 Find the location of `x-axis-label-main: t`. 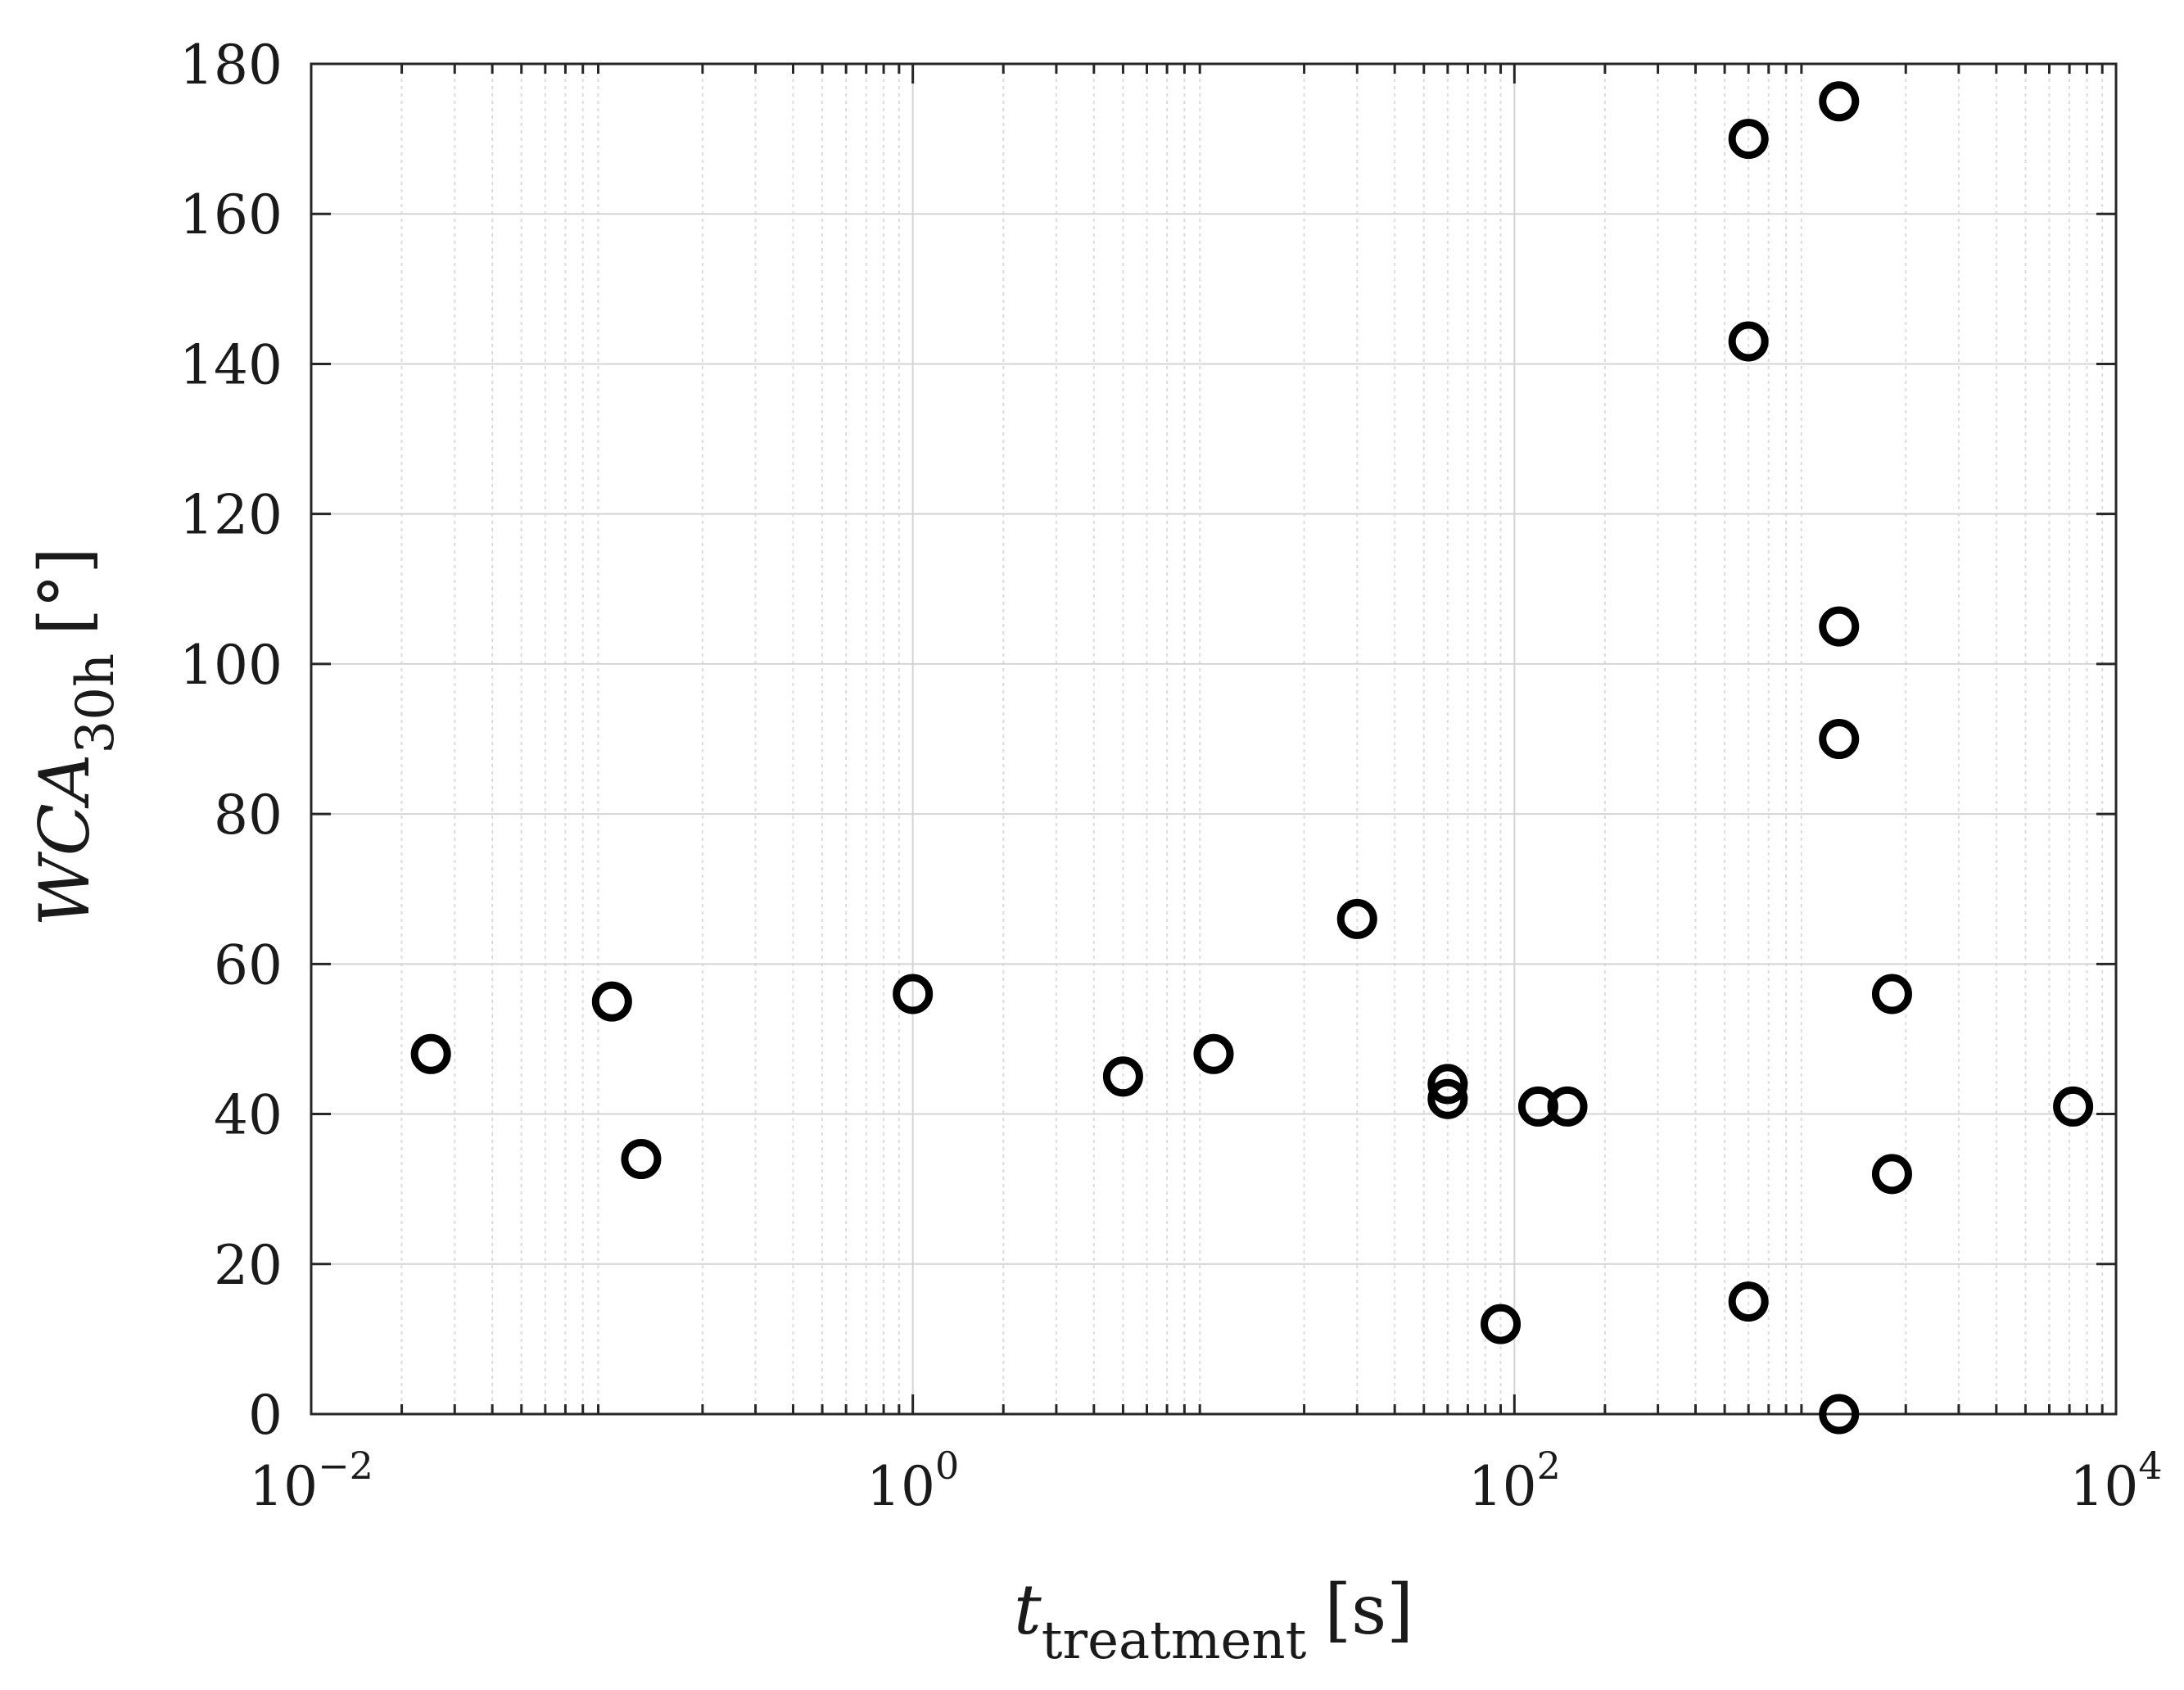

x-axis-label-main: t is located at coordinates (1028, 1610).